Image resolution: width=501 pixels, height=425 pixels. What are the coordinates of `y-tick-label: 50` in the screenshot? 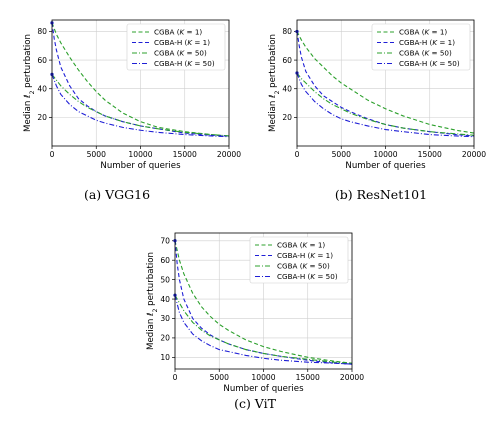 It's located at (165, 279).